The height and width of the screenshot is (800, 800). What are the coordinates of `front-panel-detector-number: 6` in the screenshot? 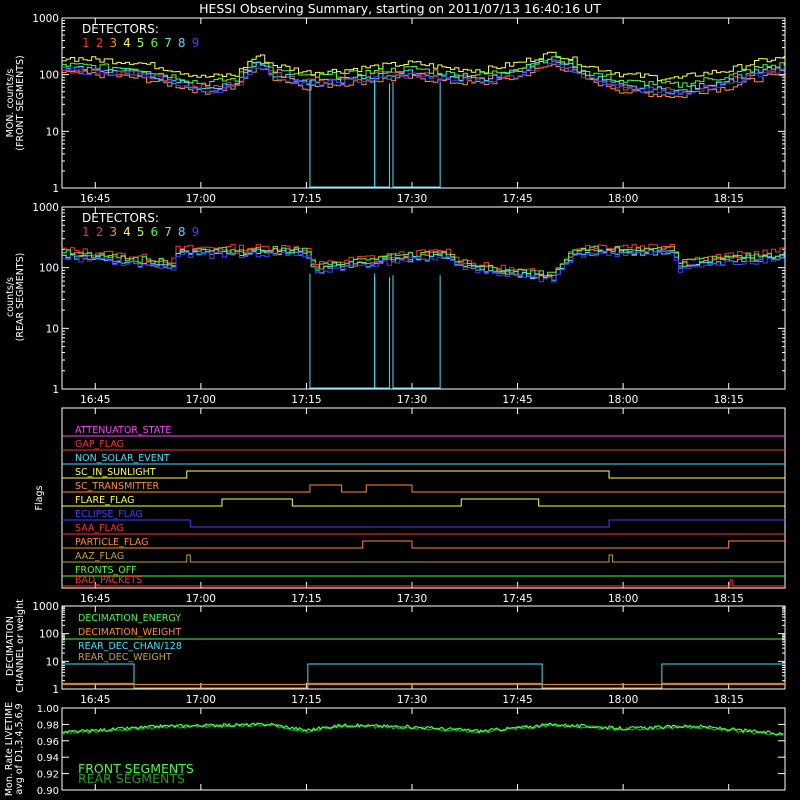 It's located at (155, 43).